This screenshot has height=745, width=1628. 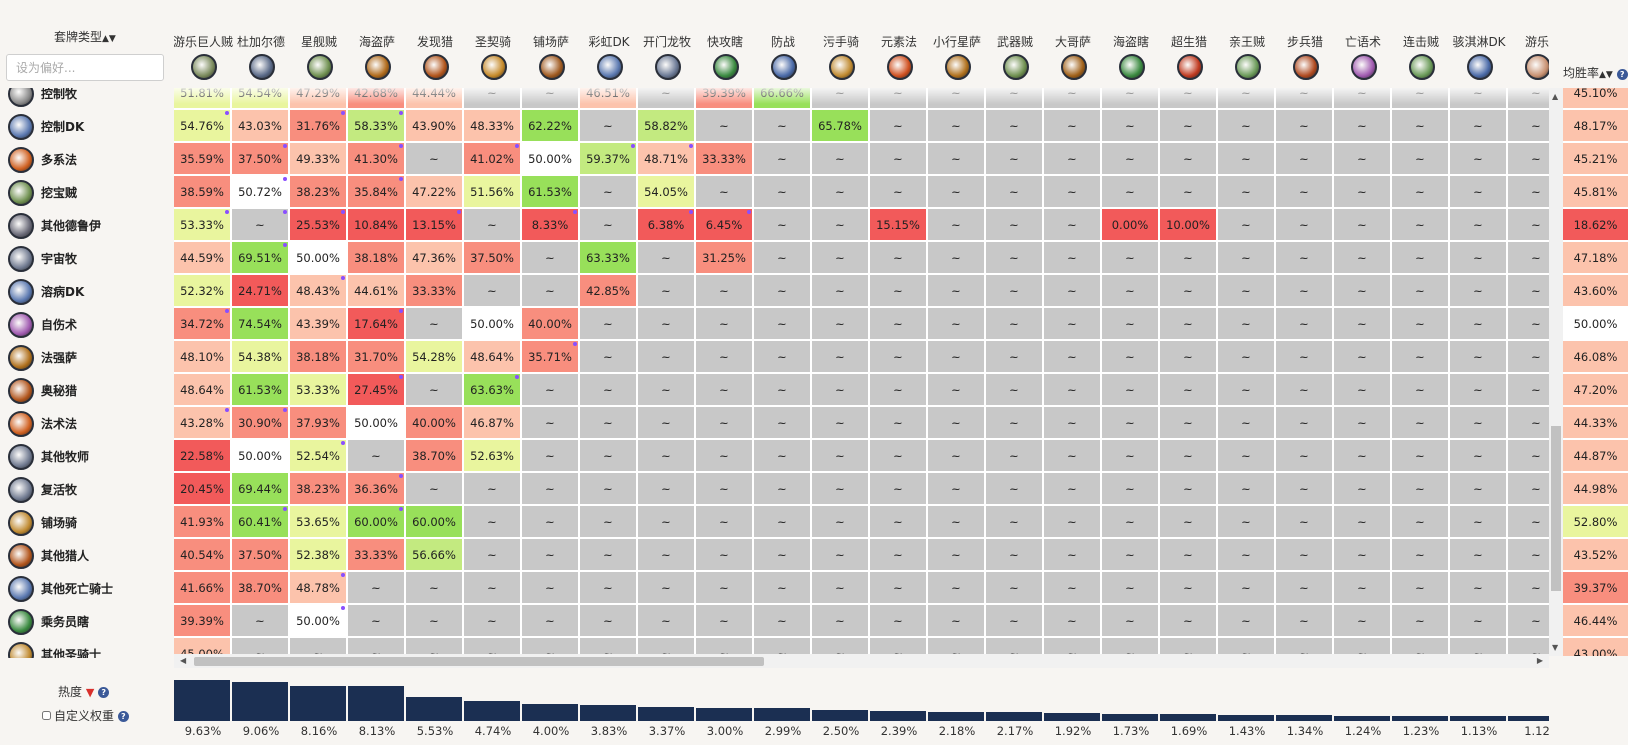 I want to click on matchup-cell: 46.87%, so click(x=492, y=422).